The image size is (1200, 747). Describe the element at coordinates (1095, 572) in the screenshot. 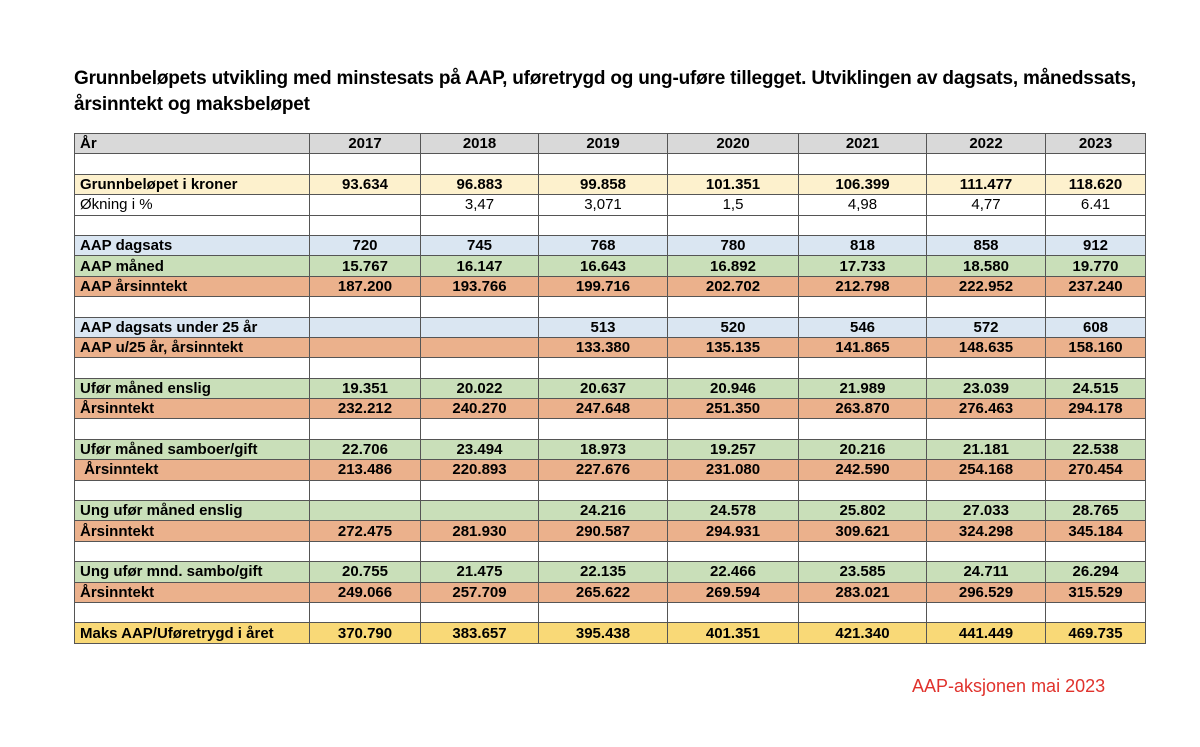

I see `table-cell: 26.294` at that location.